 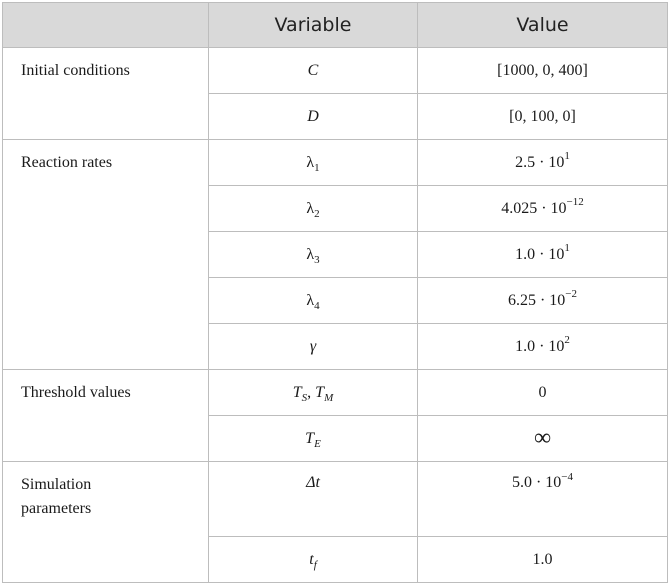 What do you see at coordinates (313, 116) in the screenshot?
I see `variable-cell: D` at bounding box center [313, 116].